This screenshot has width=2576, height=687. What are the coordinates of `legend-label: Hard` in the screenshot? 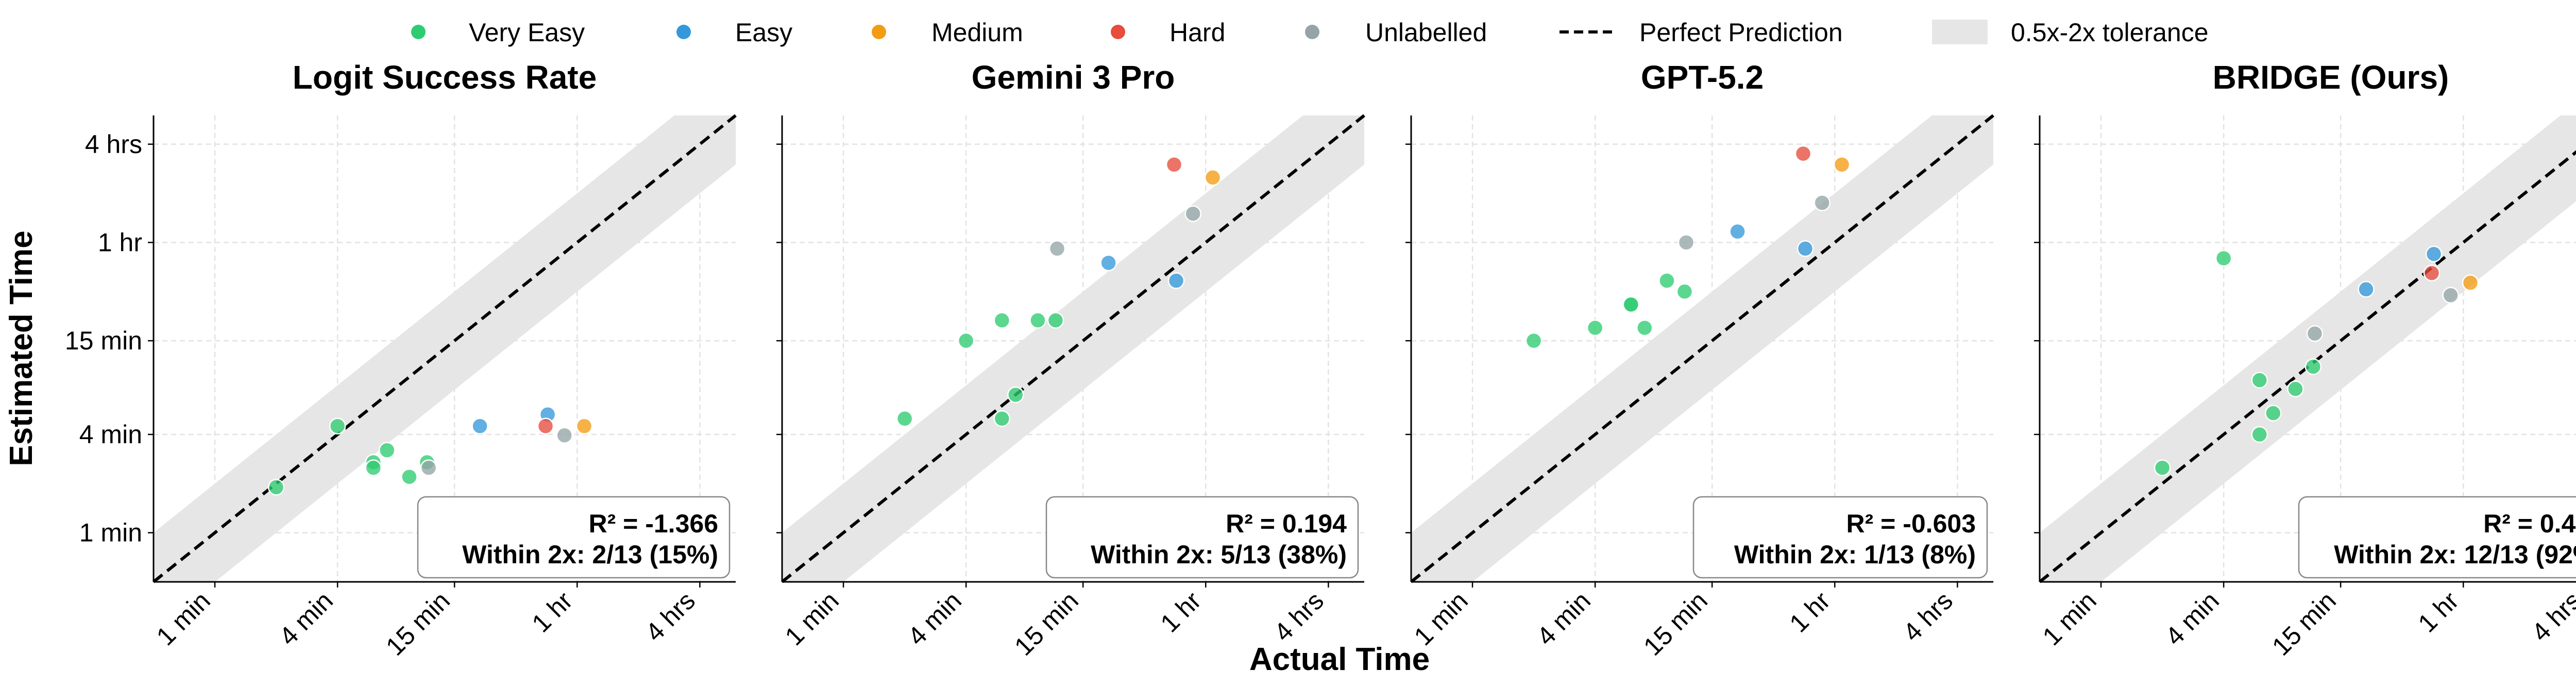 It's located at (1197, 32).